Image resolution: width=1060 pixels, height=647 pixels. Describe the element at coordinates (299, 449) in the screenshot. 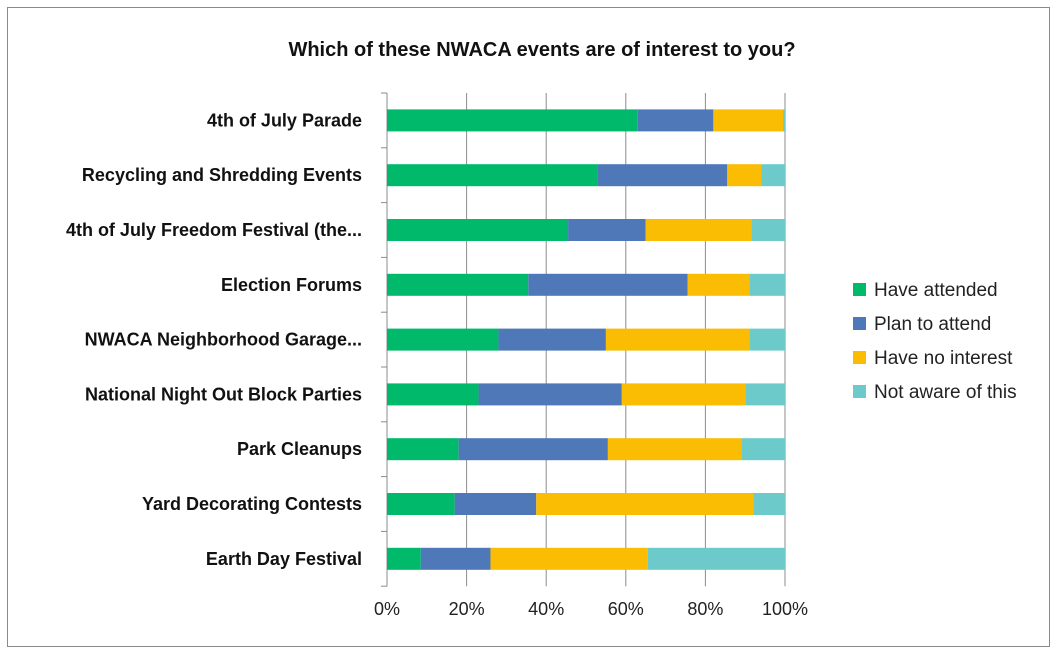

I see `category-label: Park Cleanups` at that location.